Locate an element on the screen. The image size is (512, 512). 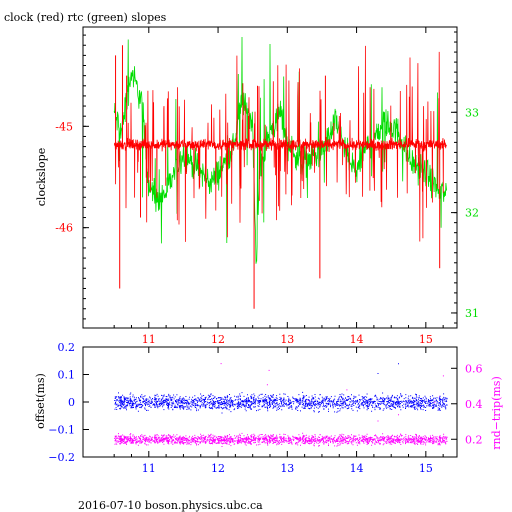
top-right-tick-label: 33 is located at coordinates (472, 112).